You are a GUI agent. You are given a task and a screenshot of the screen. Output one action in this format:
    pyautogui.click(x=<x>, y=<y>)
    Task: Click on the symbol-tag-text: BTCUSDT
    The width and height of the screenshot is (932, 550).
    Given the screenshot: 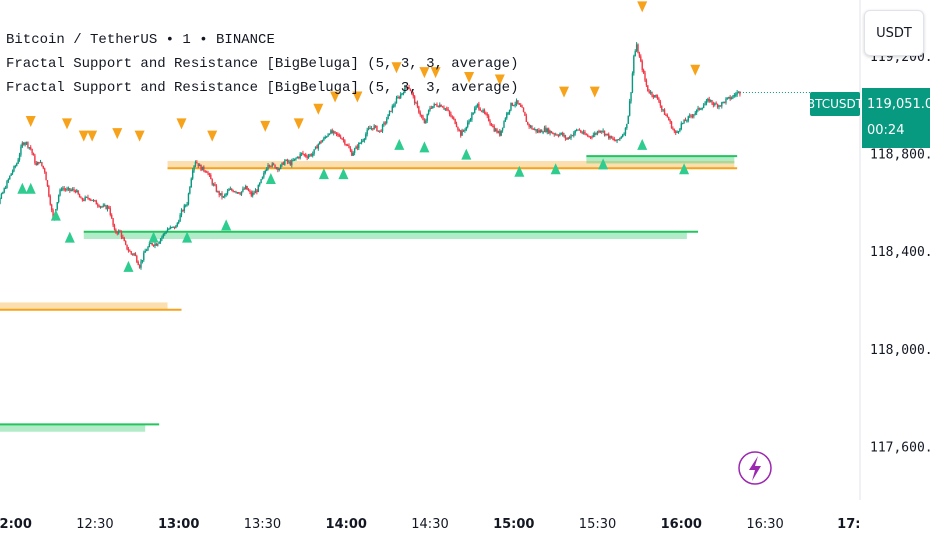 What is the action you would take?
    pyautogui.click(x=835, y=104)
    